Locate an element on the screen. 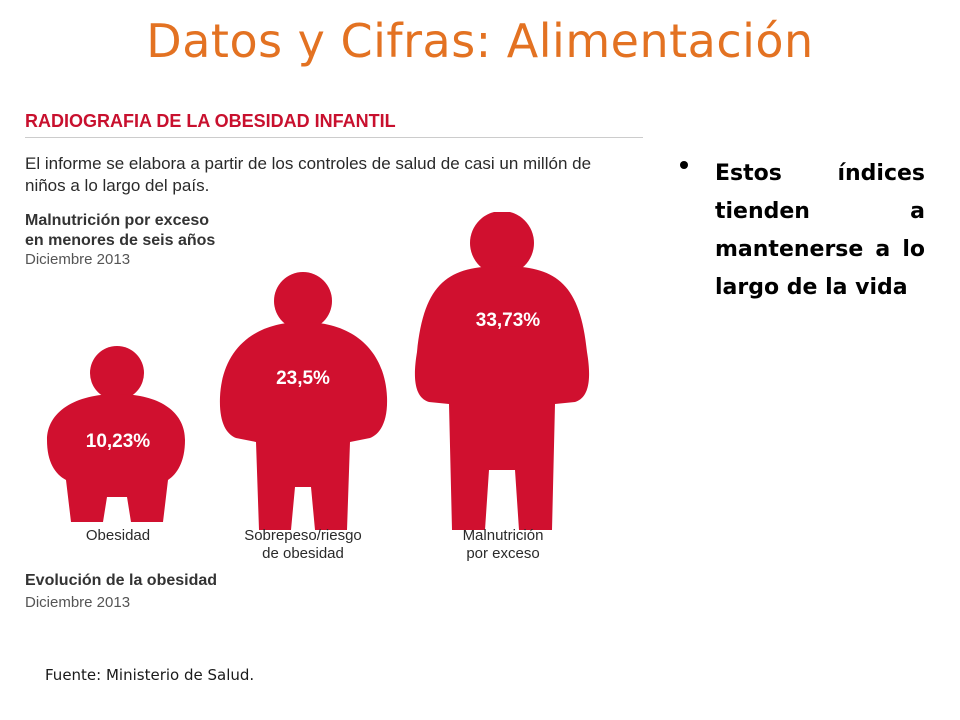 The height and width of the screenshot is (720, 960). figure-malnutricion-label: Malnutrición por exceso is located at coordinates (503, 545).